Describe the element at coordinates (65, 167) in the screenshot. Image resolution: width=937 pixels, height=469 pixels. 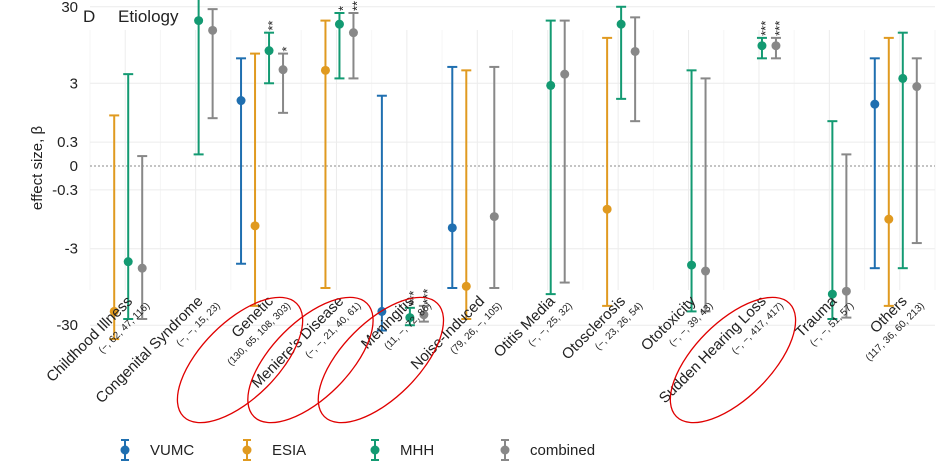
I see `y-axis-ticks: 30 3 0.3 0 -0.3 -3 -30` at that location.